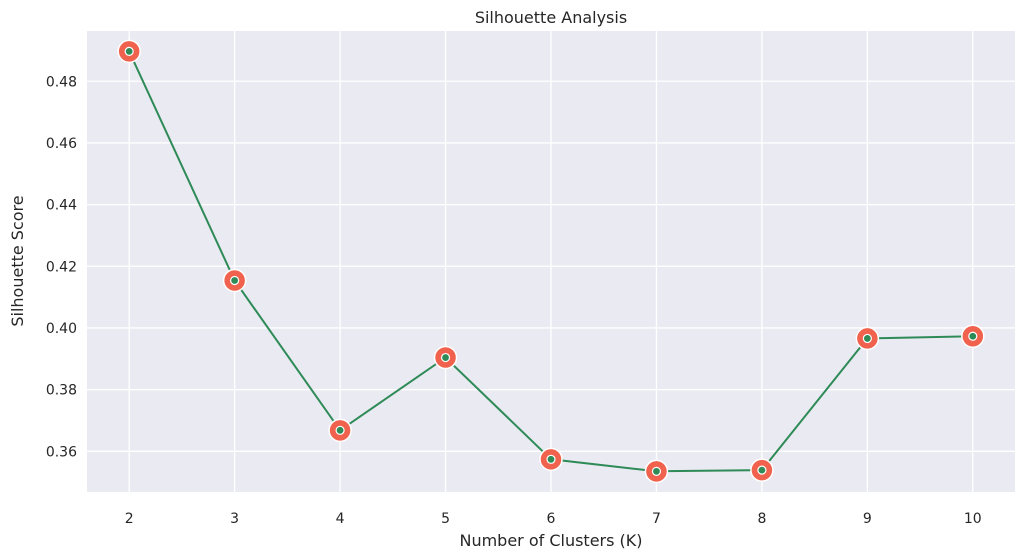 This screenshot has height=560, width=1025. I want to click on y-tick-label: 0.44, so click(61, 206).